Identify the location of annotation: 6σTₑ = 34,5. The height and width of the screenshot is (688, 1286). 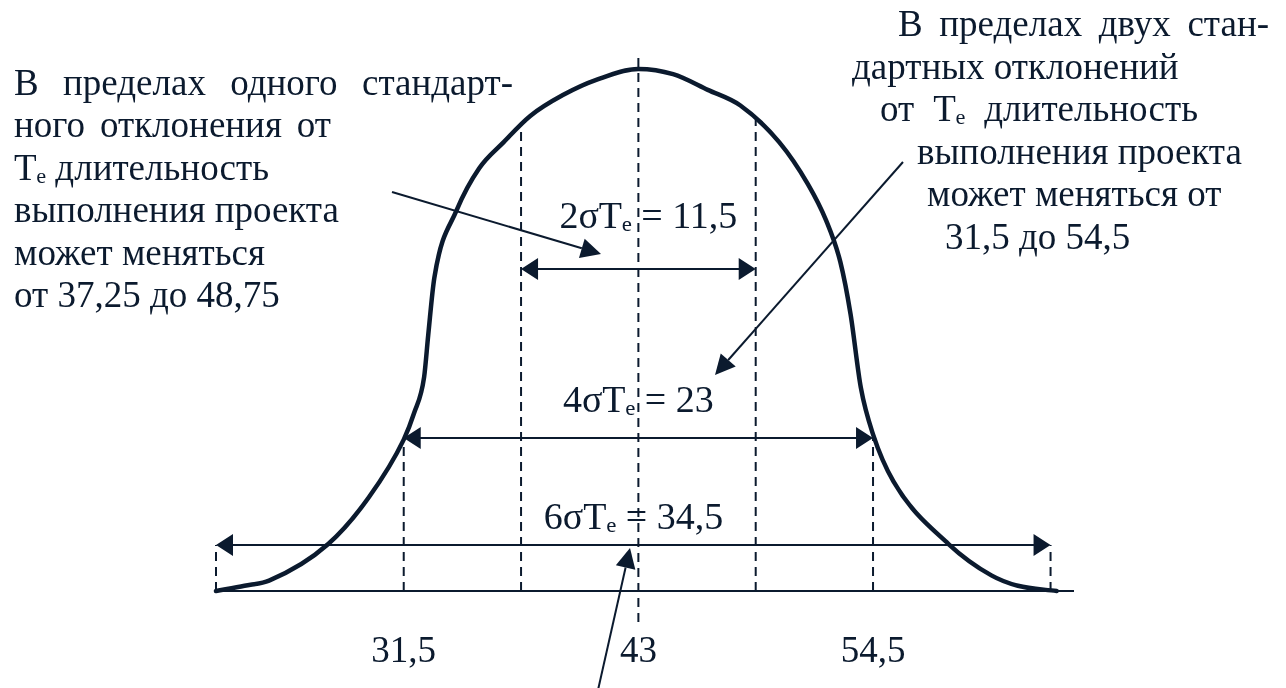
(633, 517).